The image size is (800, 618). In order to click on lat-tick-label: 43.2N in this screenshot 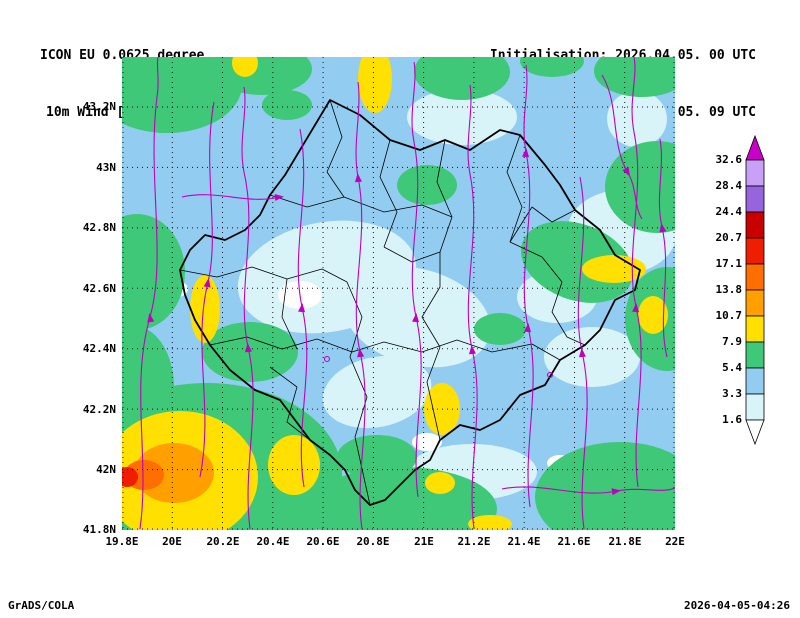, I will do `click(99, 106)`.